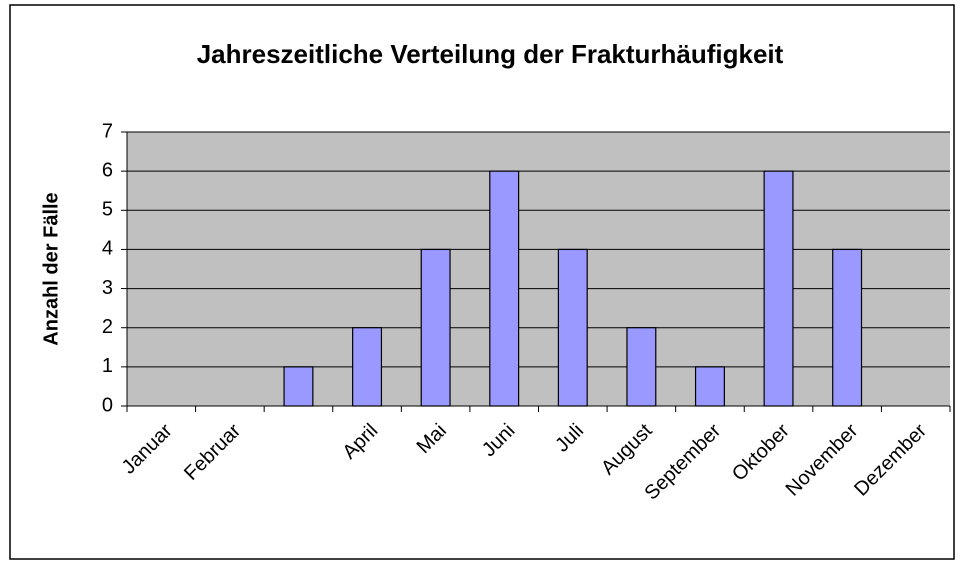 This screenshot has height=565, width=960. What do you see at coordinates (107, 288) in the screenshot?
I see `y-tick-label: 3` at bounding box center [107, 288].